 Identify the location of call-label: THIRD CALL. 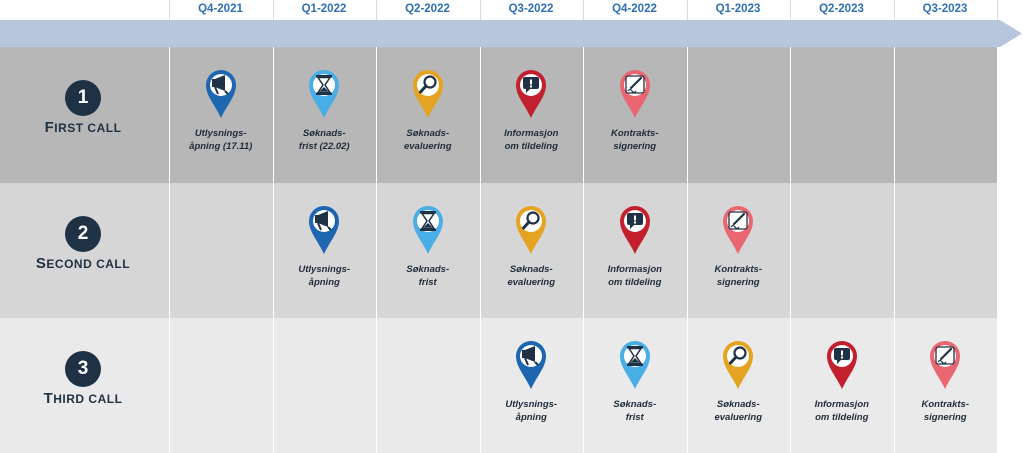
(83, 398).